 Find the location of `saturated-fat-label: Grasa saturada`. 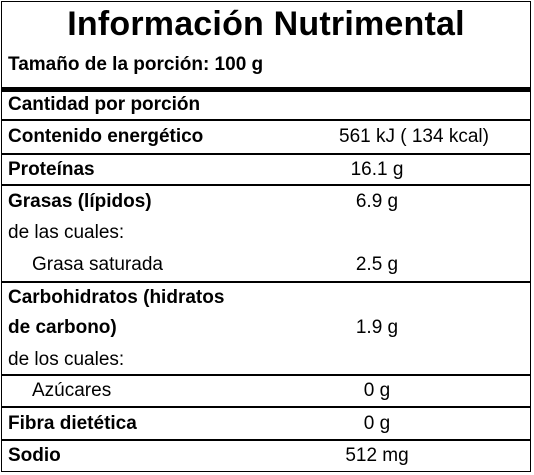

saturated-fat-label: Grasa saturada is located at coordinates (97, 264).